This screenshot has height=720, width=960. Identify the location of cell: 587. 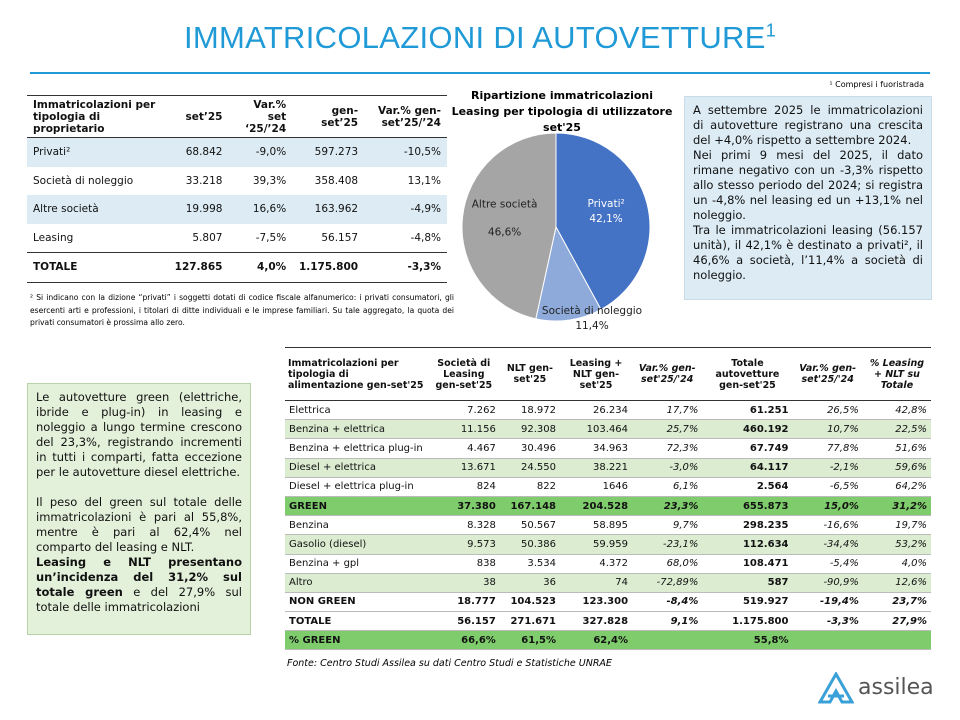
(747, 583).